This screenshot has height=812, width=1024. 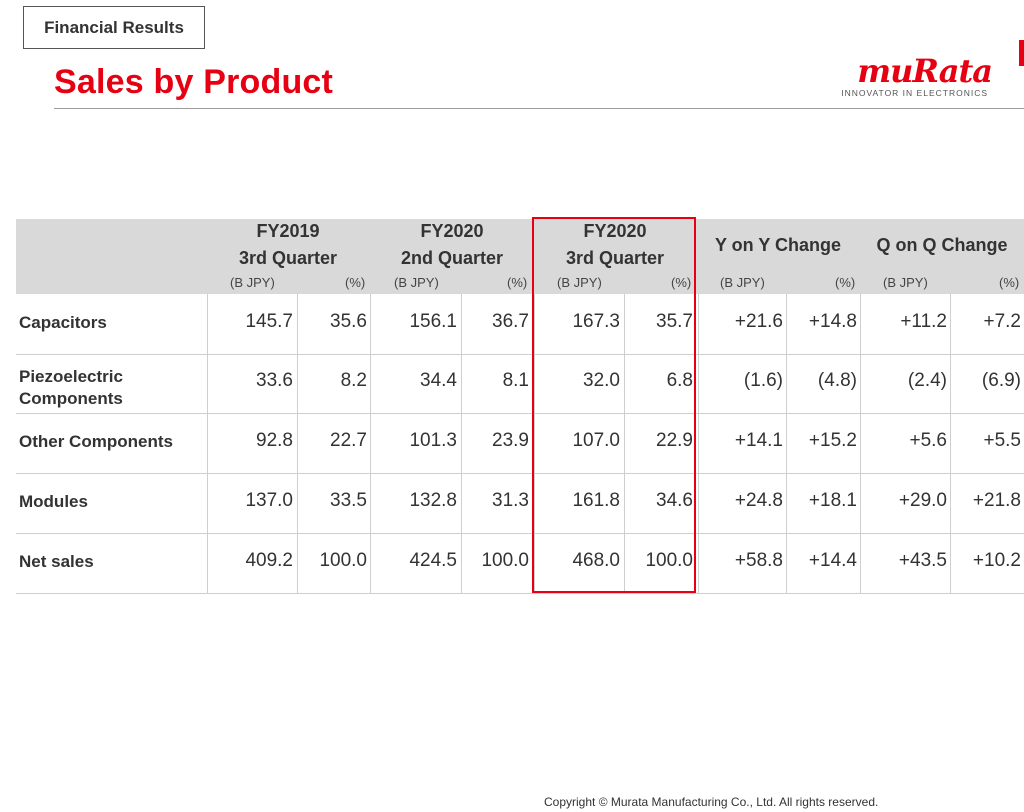 What do you see at coordinates (914, 93) in the screenshot?
I see `logo-tagline: INNOVATOR IN ELECTRONICS` at bounding box center [914, 93].